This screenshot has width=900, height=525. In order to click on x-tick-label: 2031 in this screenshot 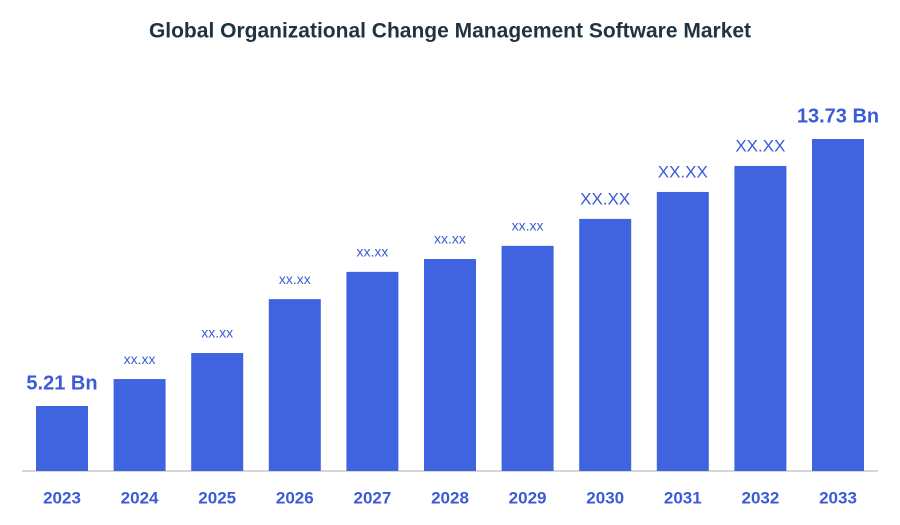, I will do `click(683, 497)`.